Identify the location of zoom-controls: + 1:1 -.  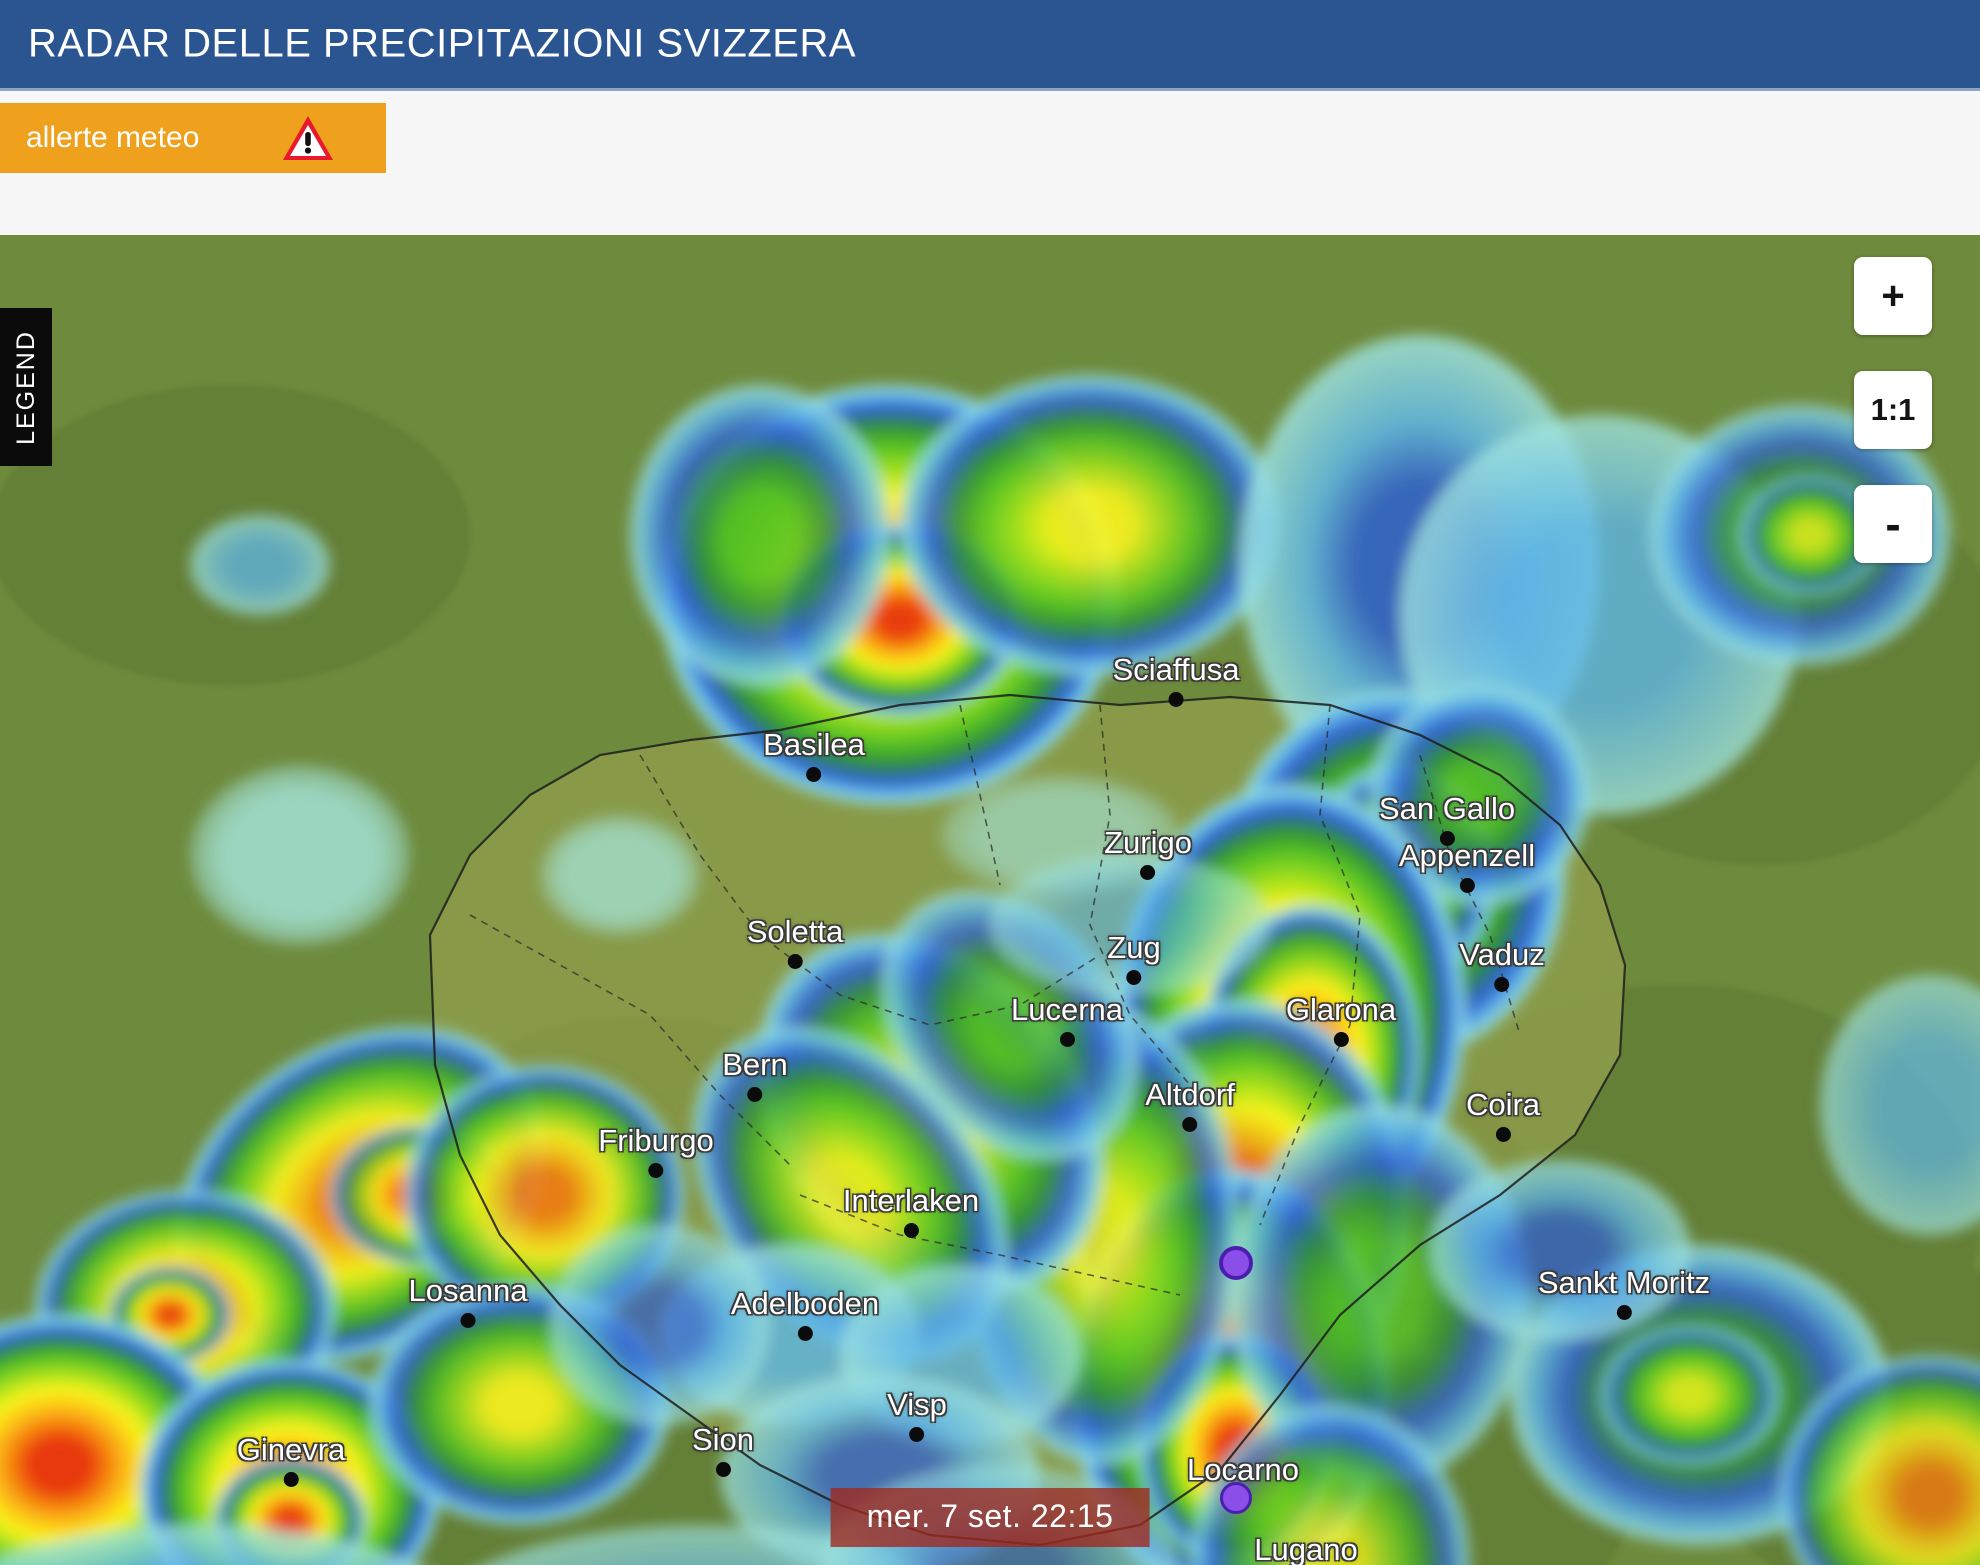
(1893, 428).